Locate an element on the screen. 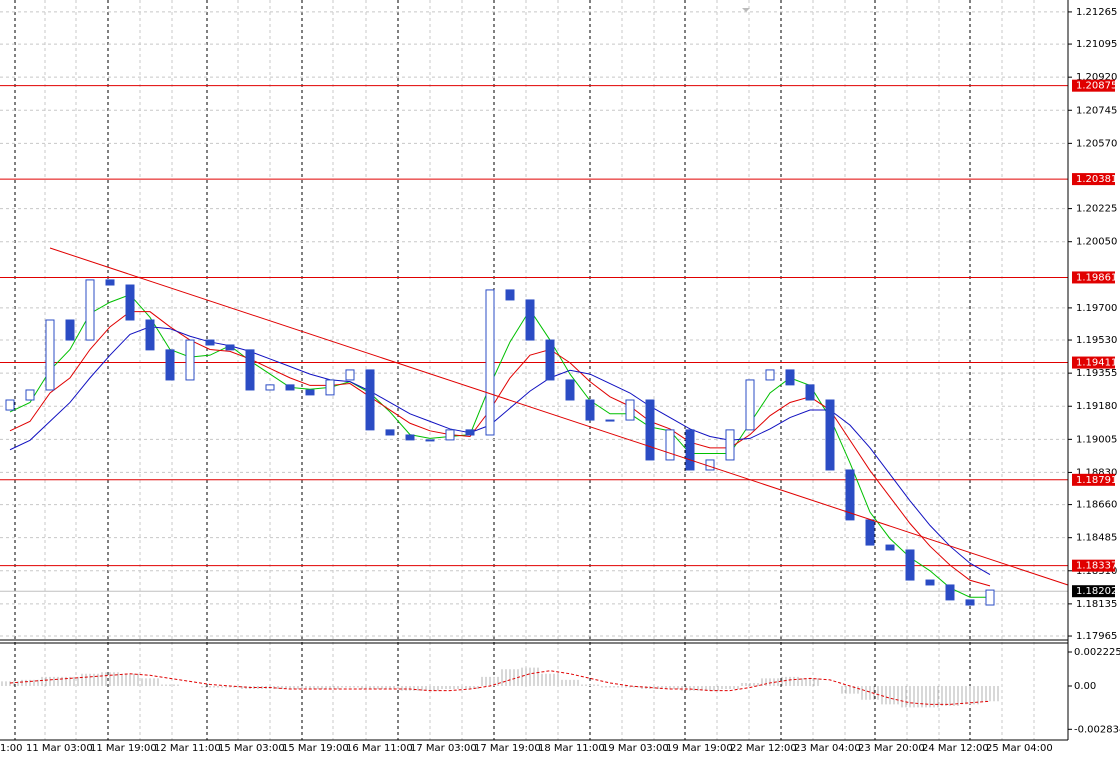 Image resolution: width=1120 pixels, height=758 pixels. y-tick-label: 0.00 is located at coordinates (1085, 686).